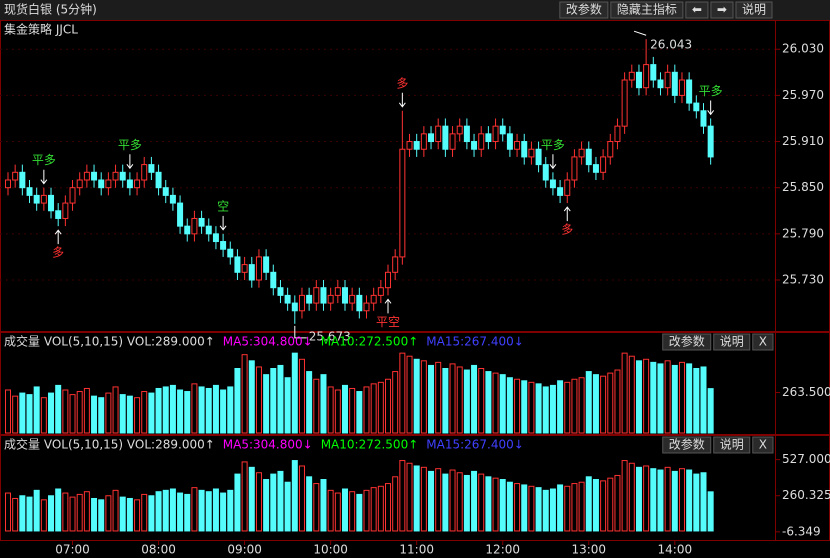  I want to click on legend-entry: MA15:267.400↓, so click(475, 445).